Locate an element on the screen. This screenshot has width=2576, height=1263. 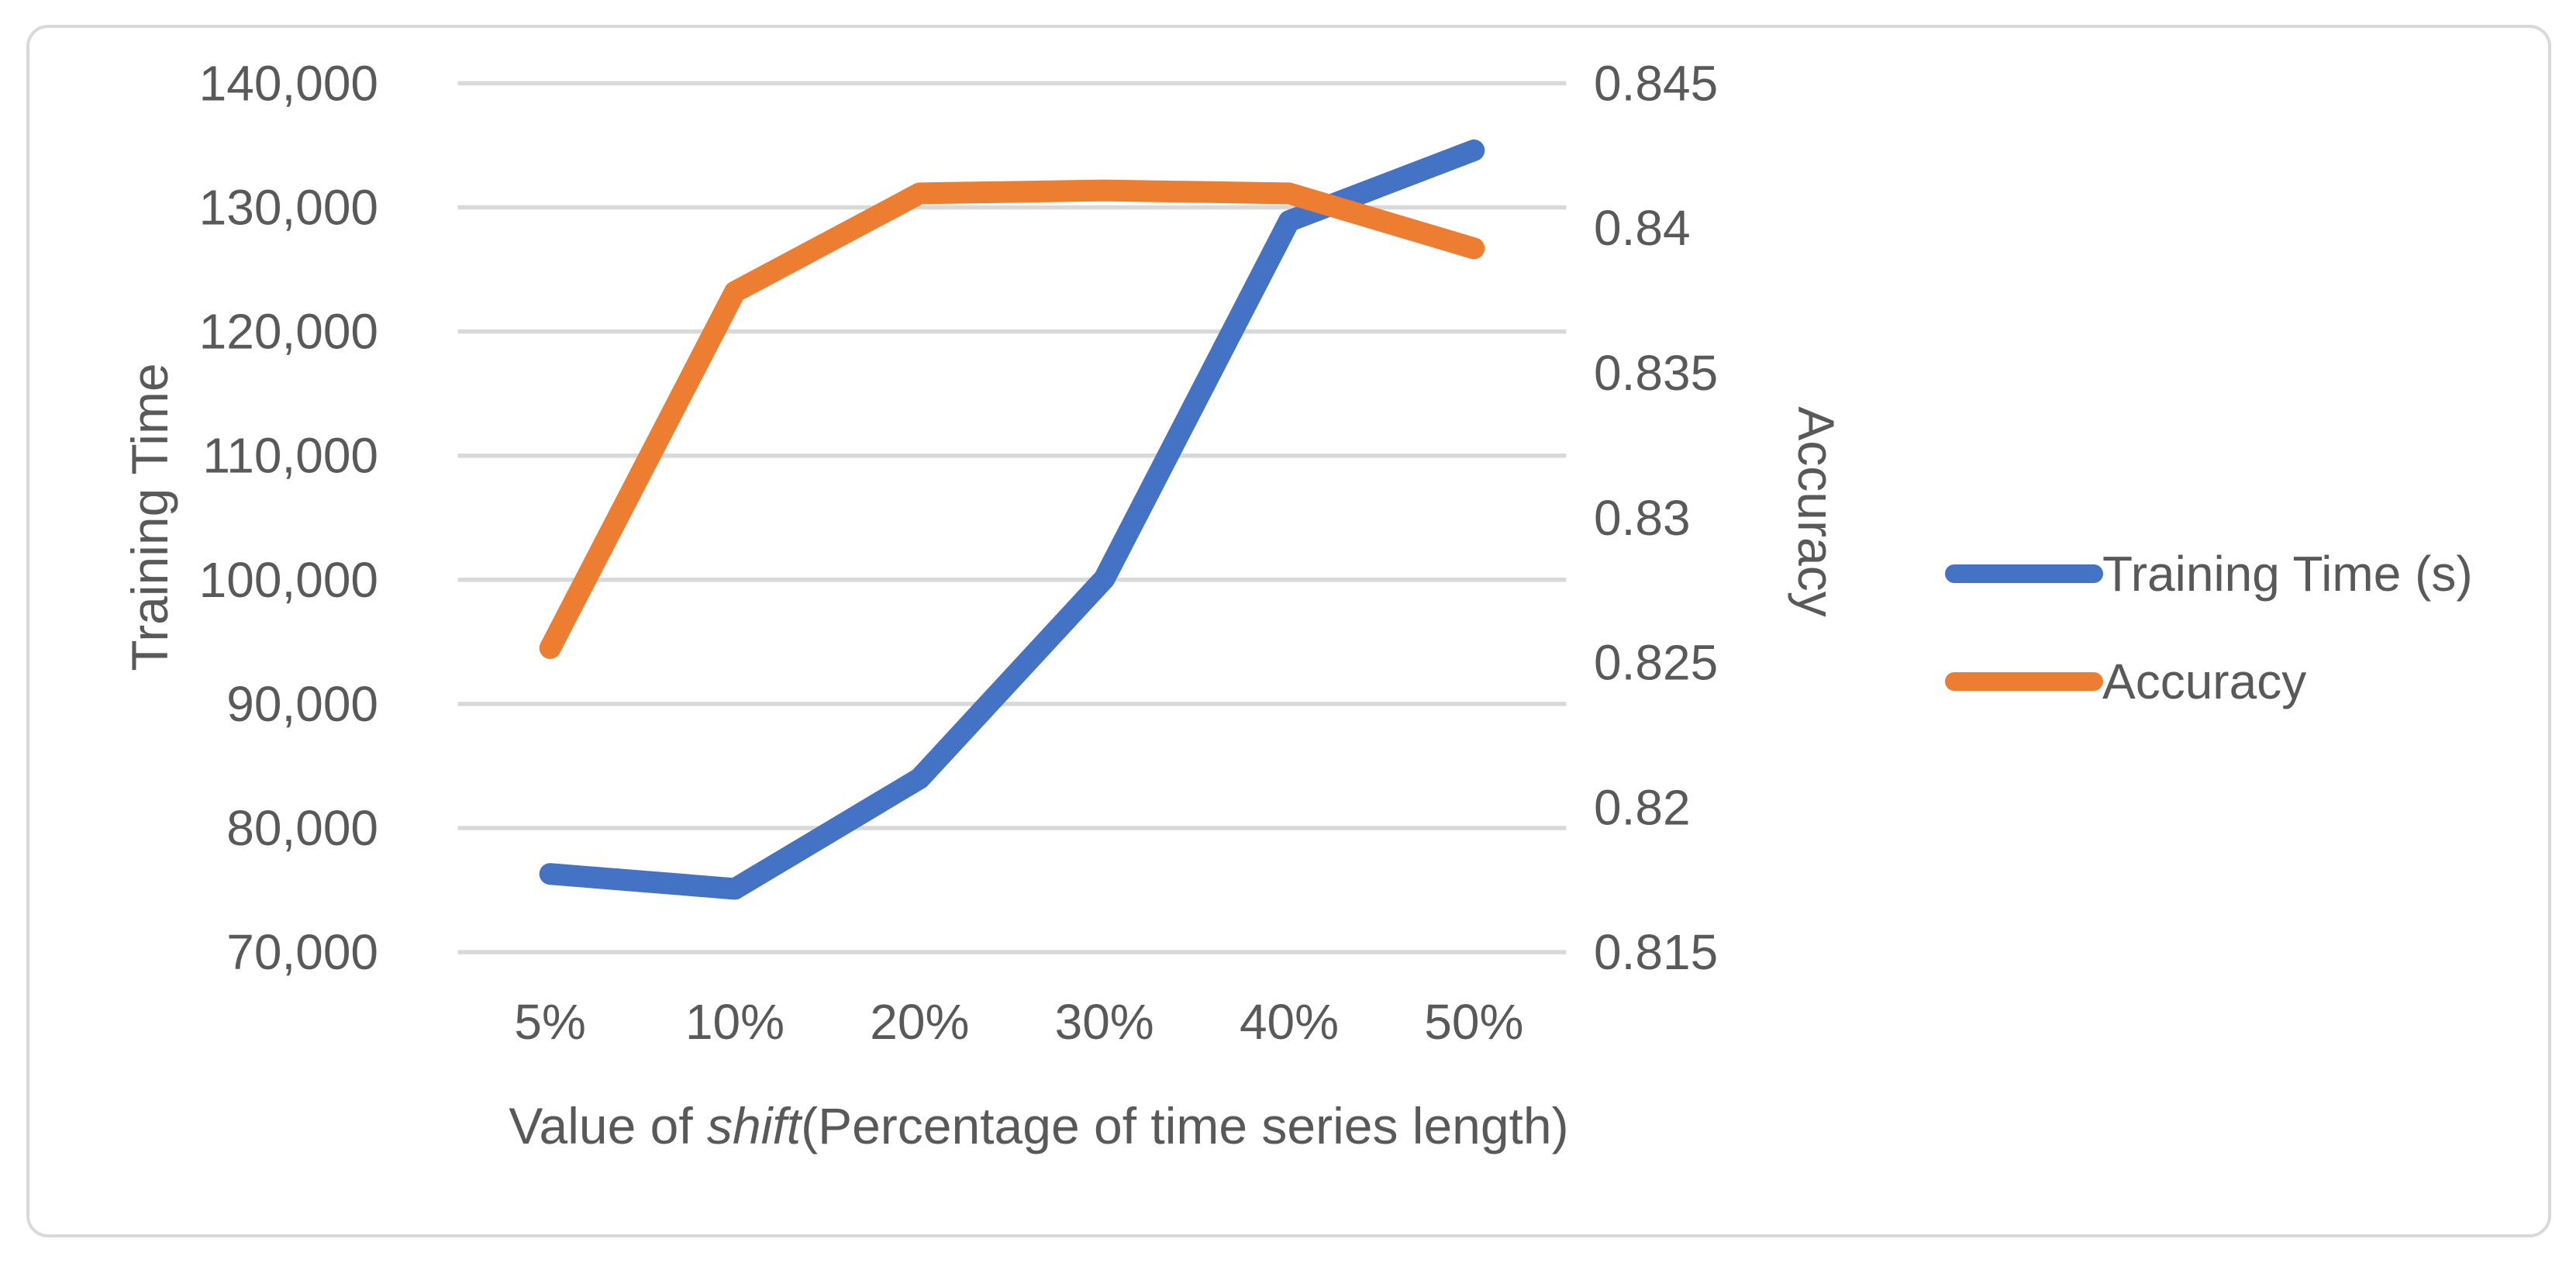
left-axis-title: Training Time is located at coordinates (149, 517).